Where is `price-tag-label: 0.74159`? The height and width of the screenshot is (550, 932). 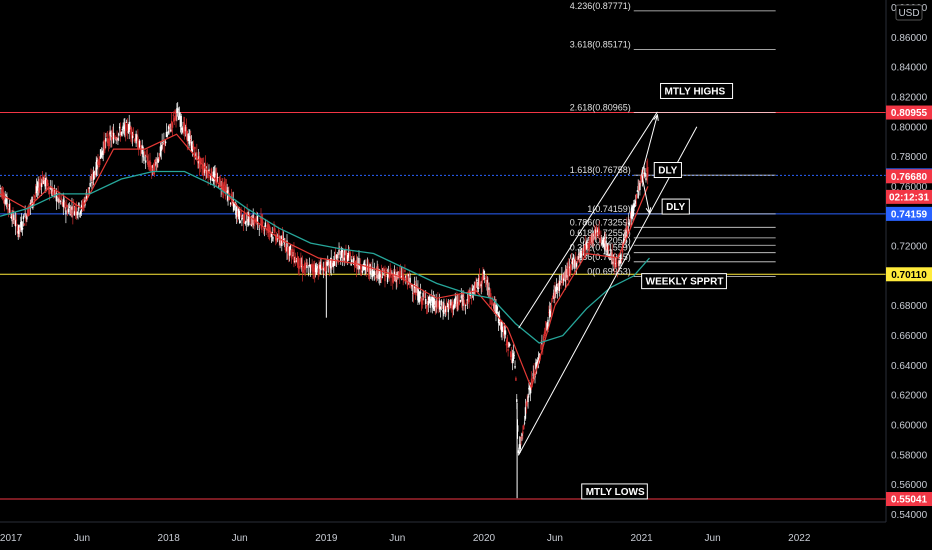 price-tag-label: 0.74159 is located at coordinates (909, 214).